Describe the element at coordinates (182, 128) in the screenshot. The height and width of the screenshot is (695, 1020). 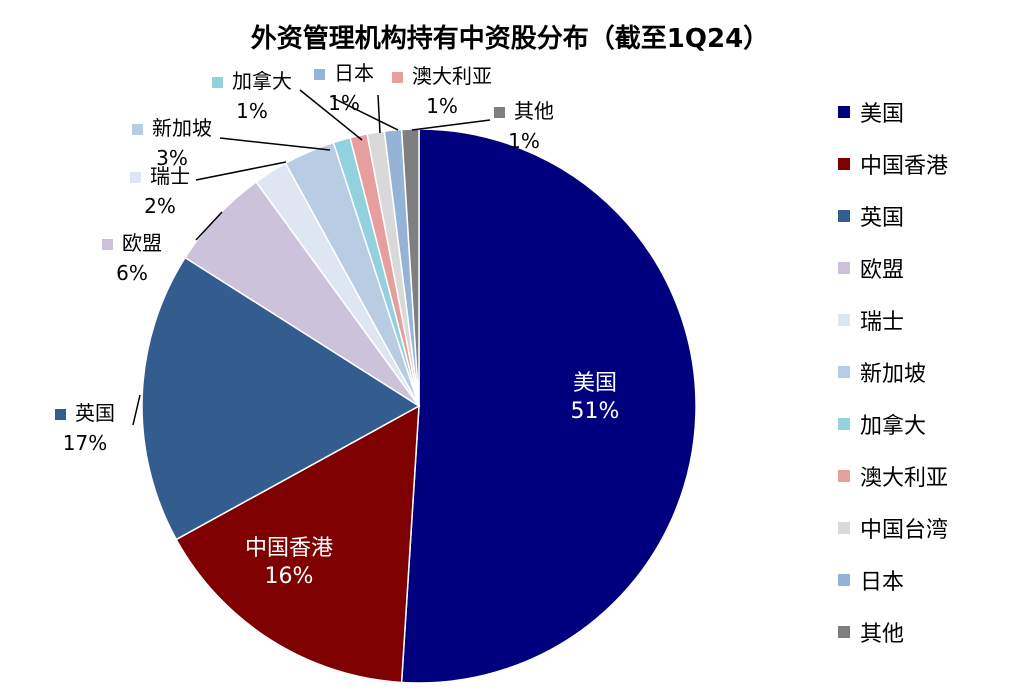
I see `slice-label-name: 新加坡` at that location.